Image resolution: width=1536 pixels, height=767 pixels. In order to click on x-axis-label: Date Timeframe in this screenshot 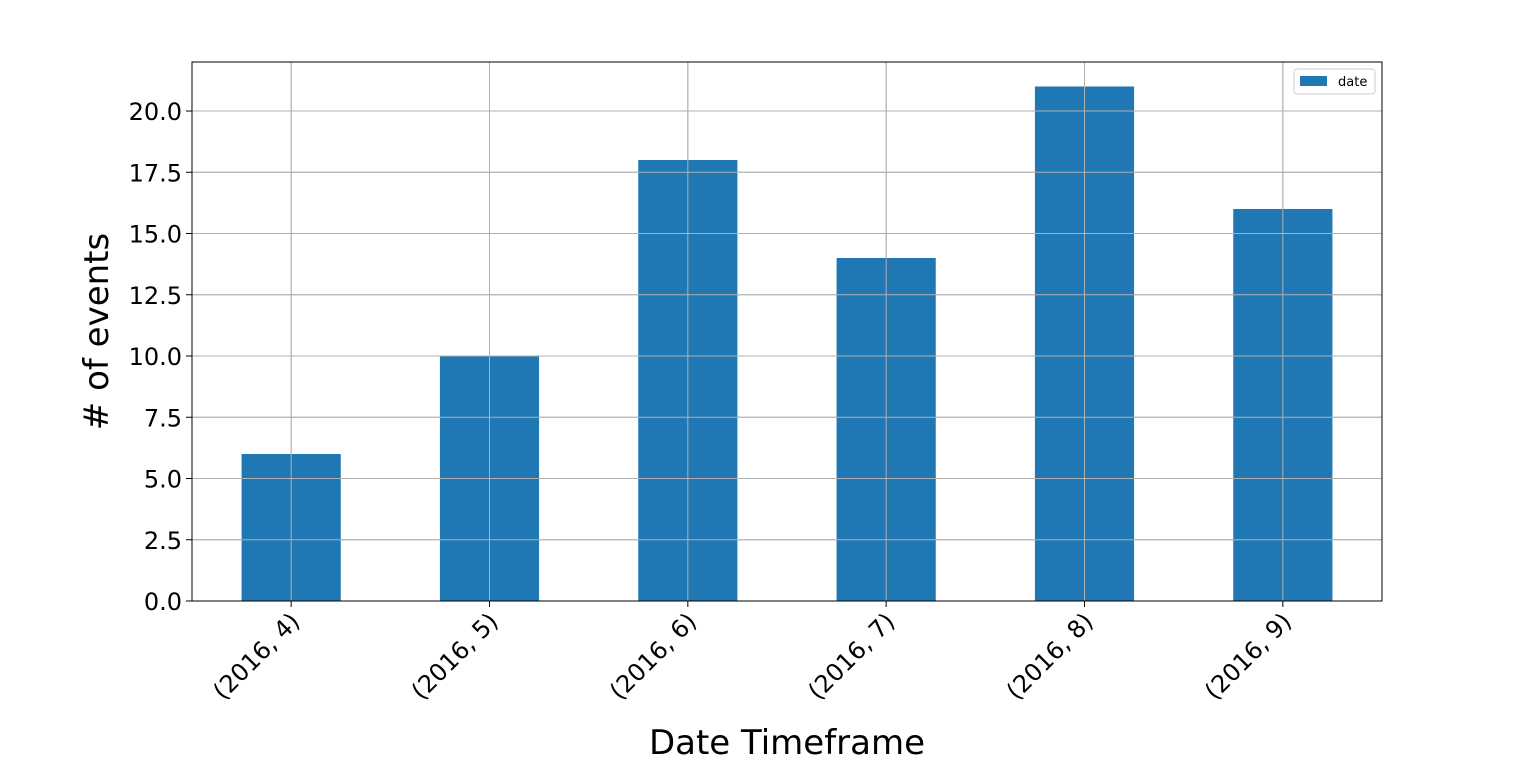, I will do `click(787, 743)`.